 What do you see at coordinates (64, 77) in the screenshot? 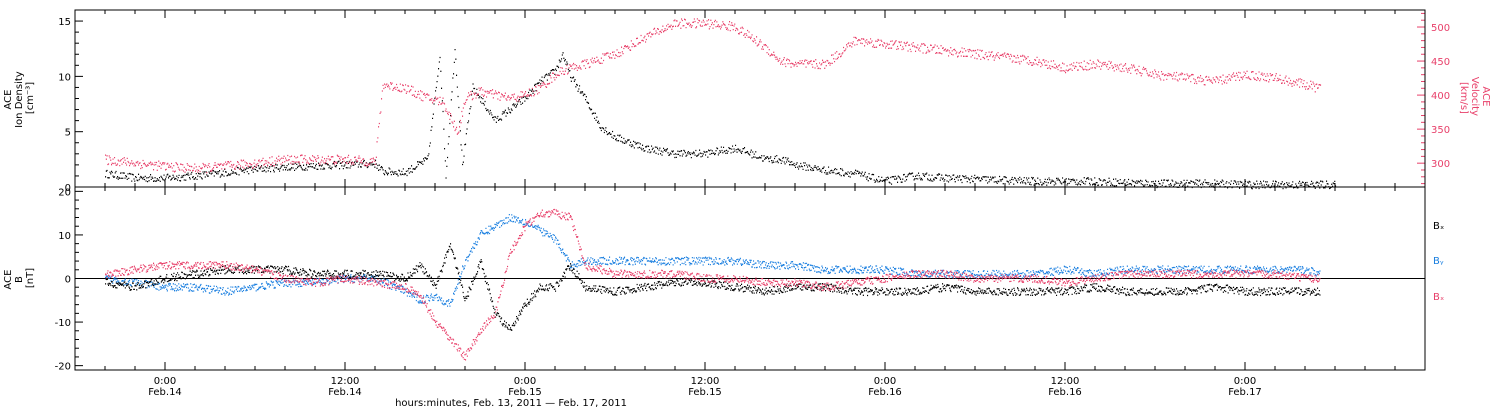
I see `density-tick-label: 10` at bounding box center [64, 77].